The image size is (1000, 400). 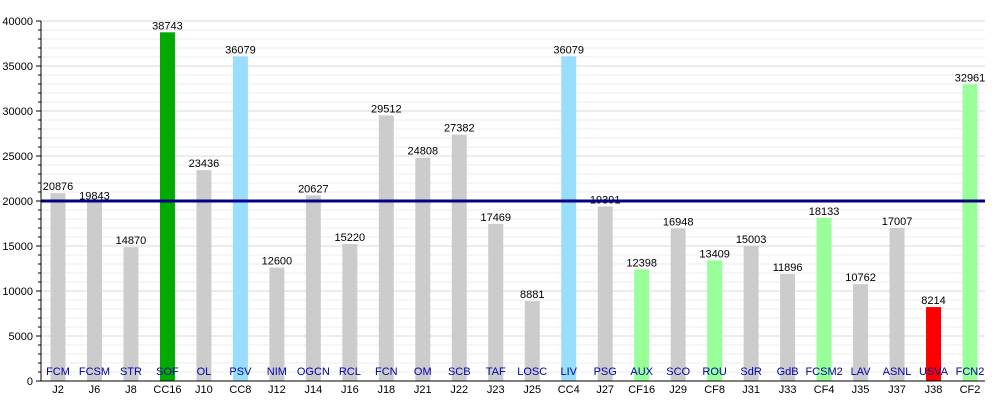 What do you see at coordinates (277, 372) in the screenshot?
I see `bar-inner-label: NIM` at bounding box center [277, 372].